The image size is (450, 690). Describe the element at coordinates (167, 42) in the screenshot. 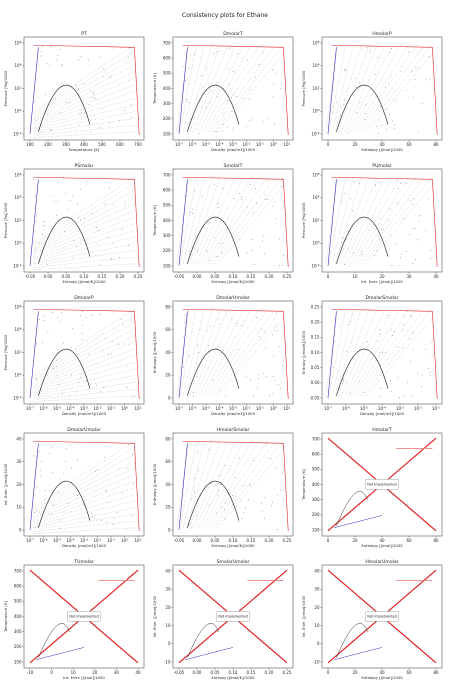

I see `y-tick-label: 700` at that location.